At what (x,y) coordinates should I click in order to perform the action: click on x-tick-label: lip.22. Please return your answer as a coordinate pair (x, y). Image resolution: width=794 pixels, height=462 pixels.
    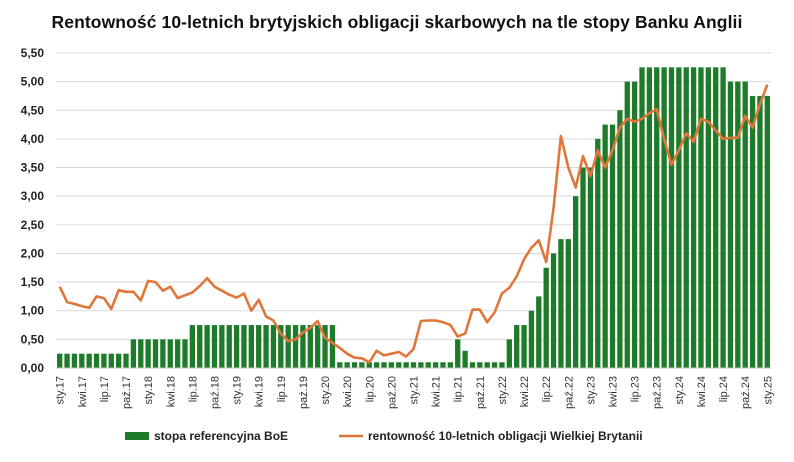
    Looking at the image, I should click on (547, 389).